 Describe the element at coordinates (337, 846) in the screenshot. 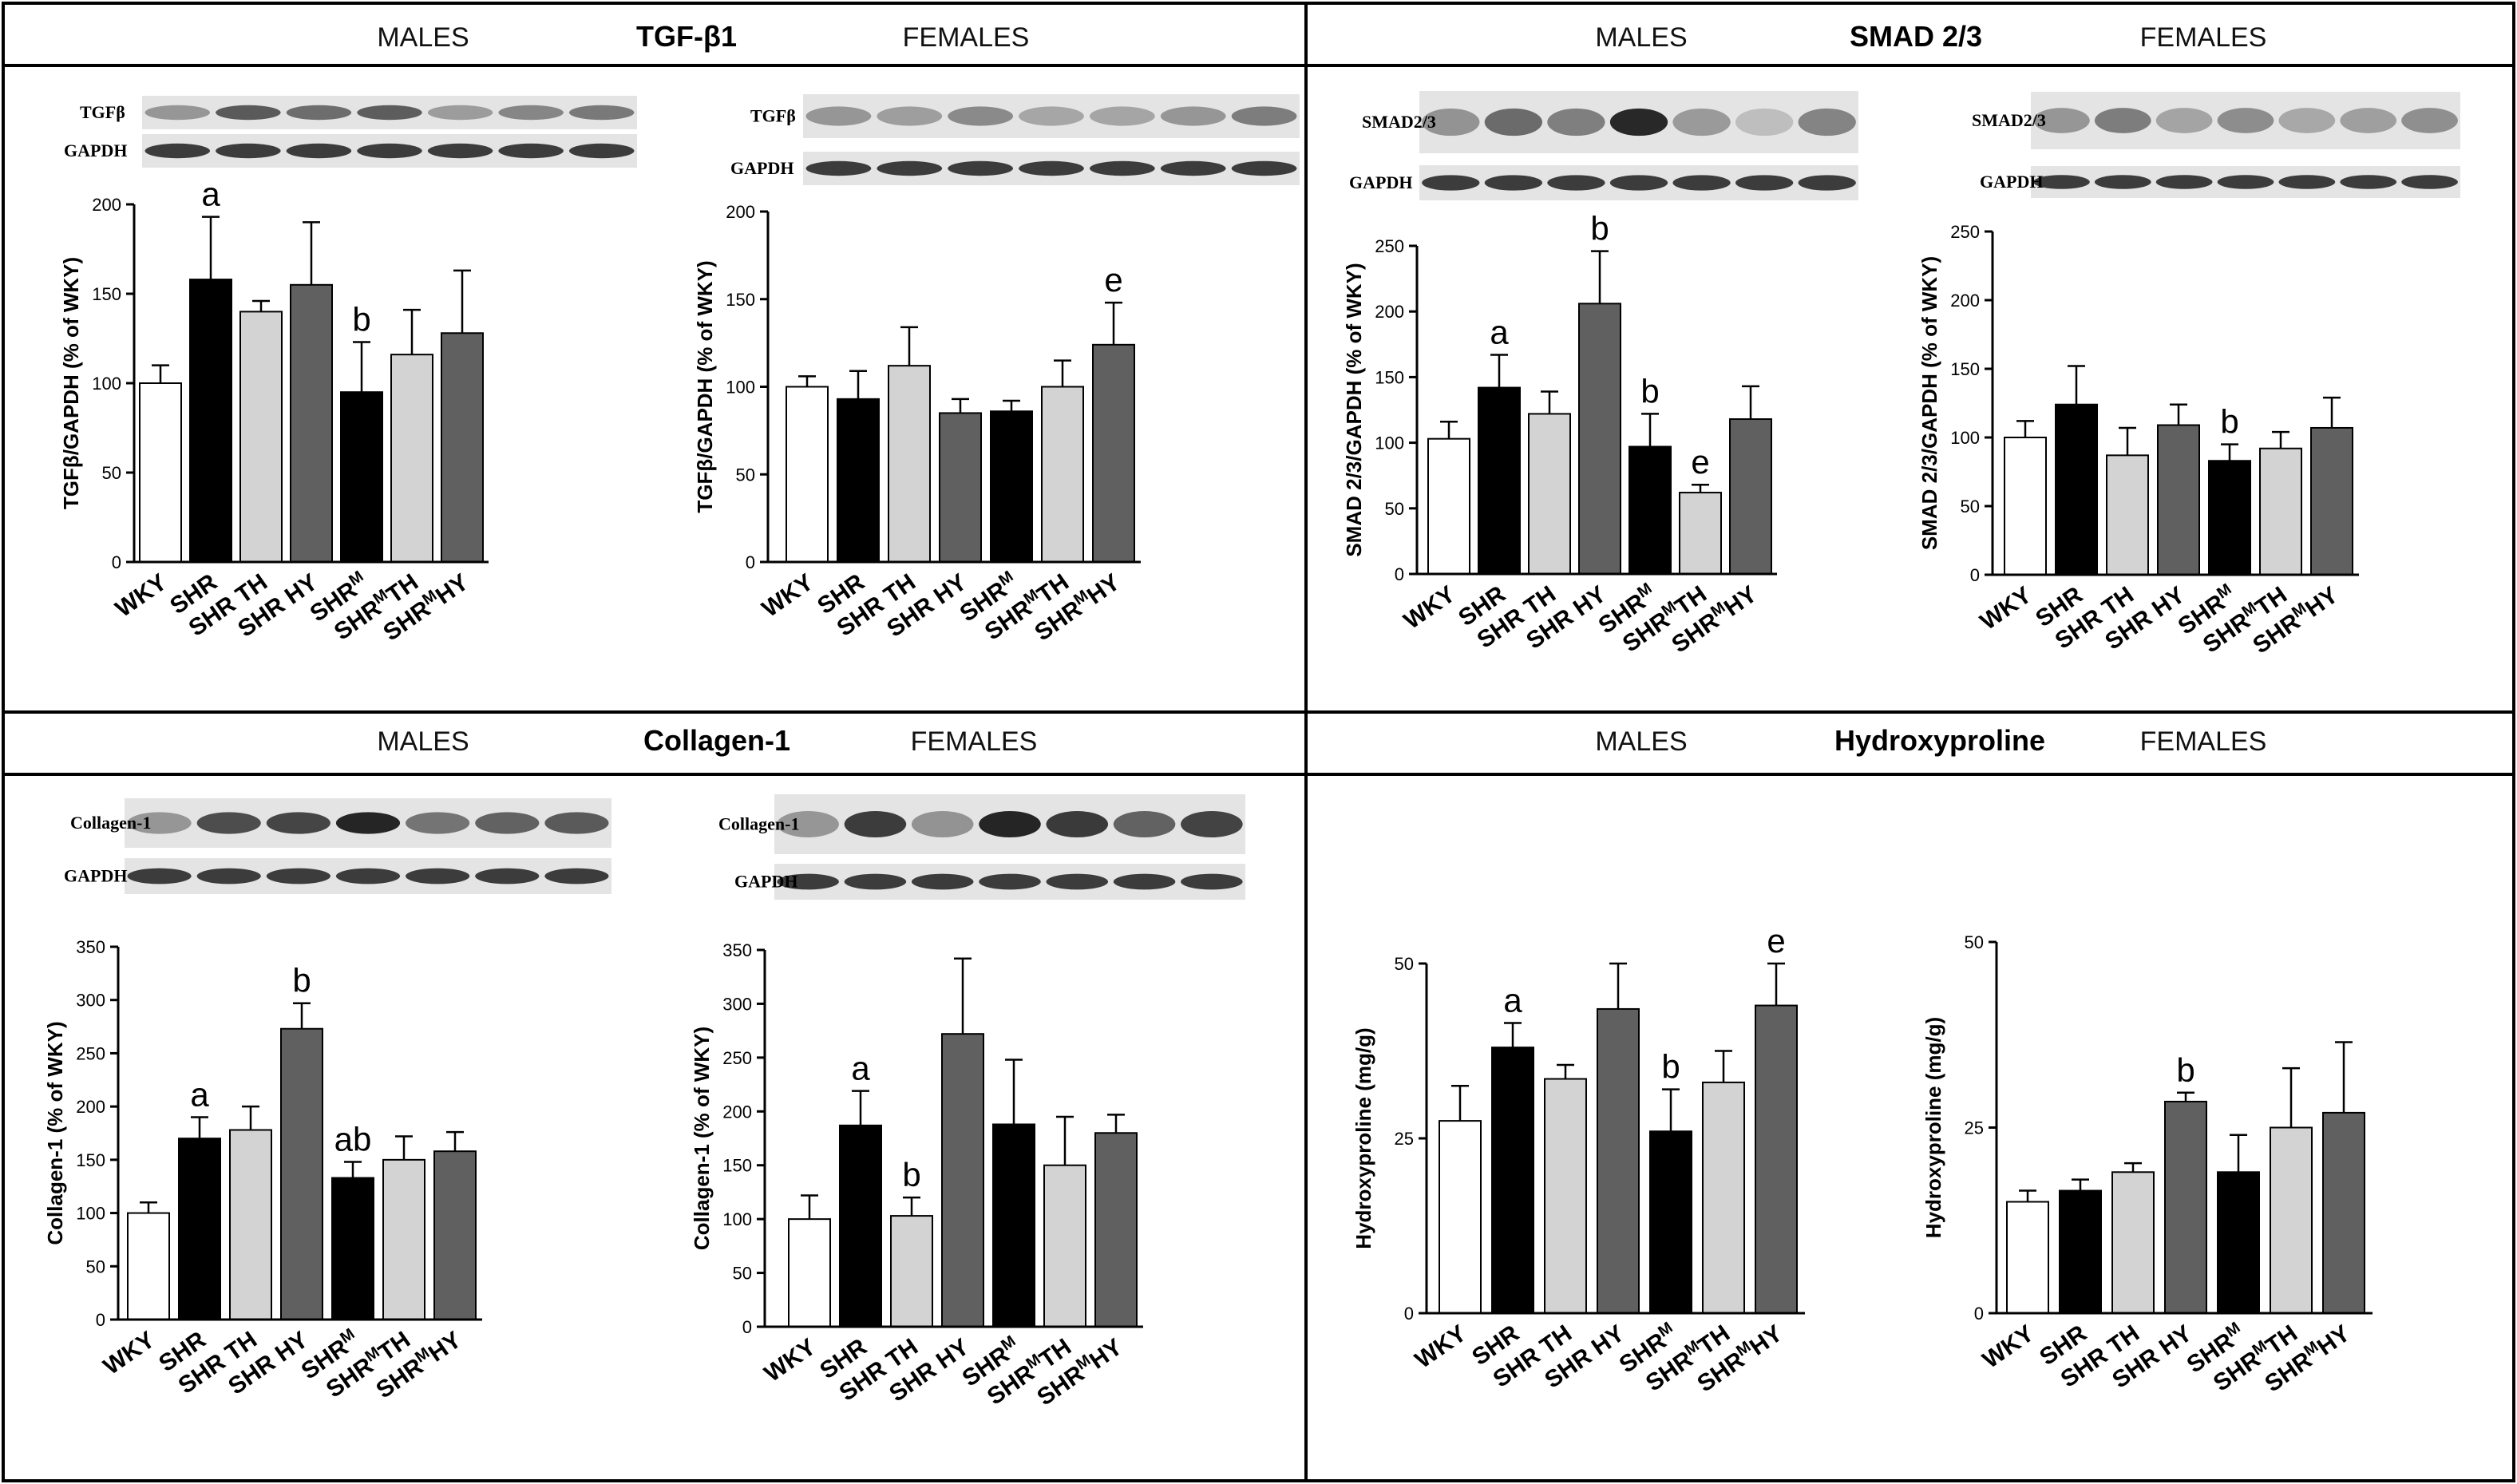

I see `western-blot-4: Collagen-1 GAPDH` at that location.